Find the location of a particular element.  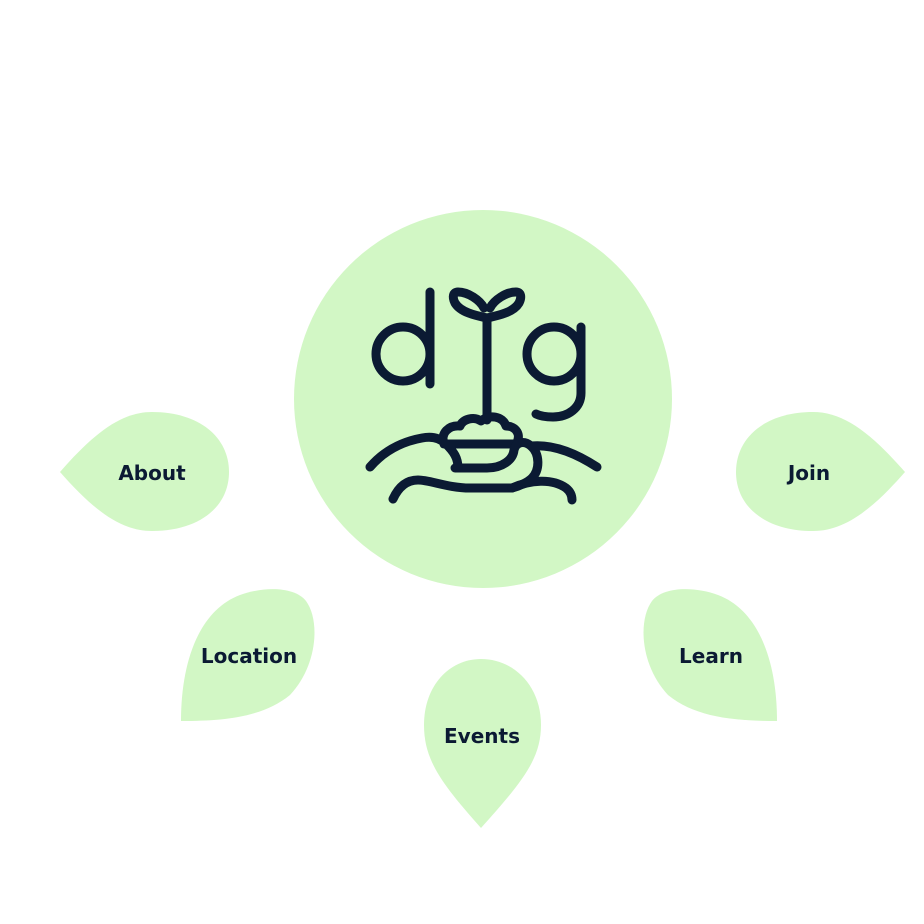

soil-mound-icon is located at coordinates (480, 430).